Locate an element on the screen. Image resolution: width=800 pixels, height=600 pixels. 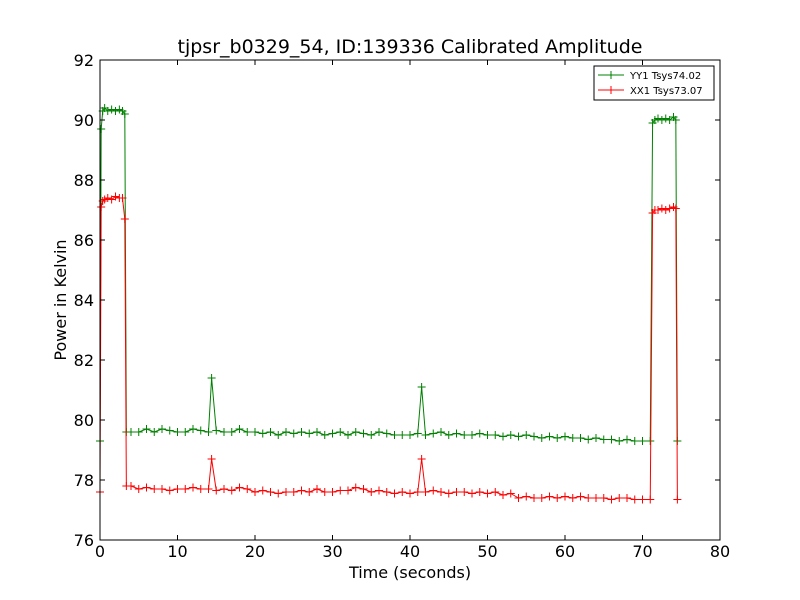
y-axis-label: Power in Kelvin is located at coordinates (60, 299).